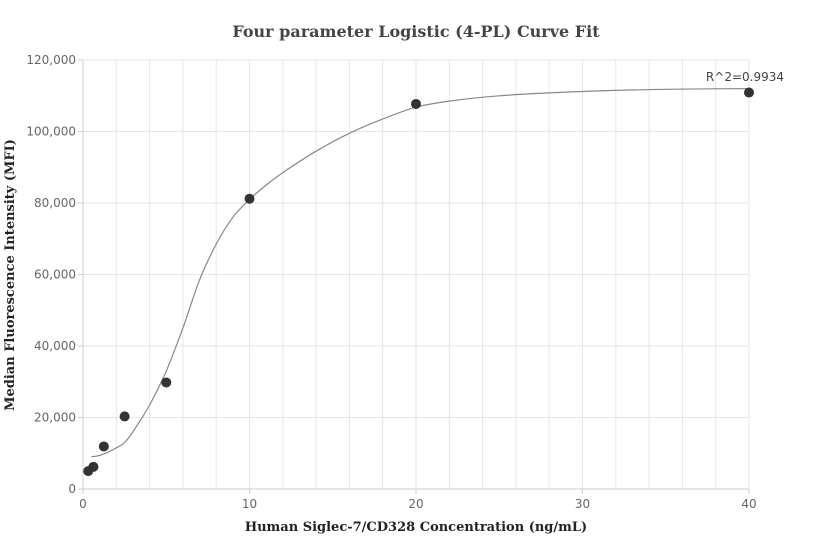 This screenshot has height=560, width=832. Describe the element at coordinates (582, 504) in the screenshot. I see `x-tick-label: 30` at that location.